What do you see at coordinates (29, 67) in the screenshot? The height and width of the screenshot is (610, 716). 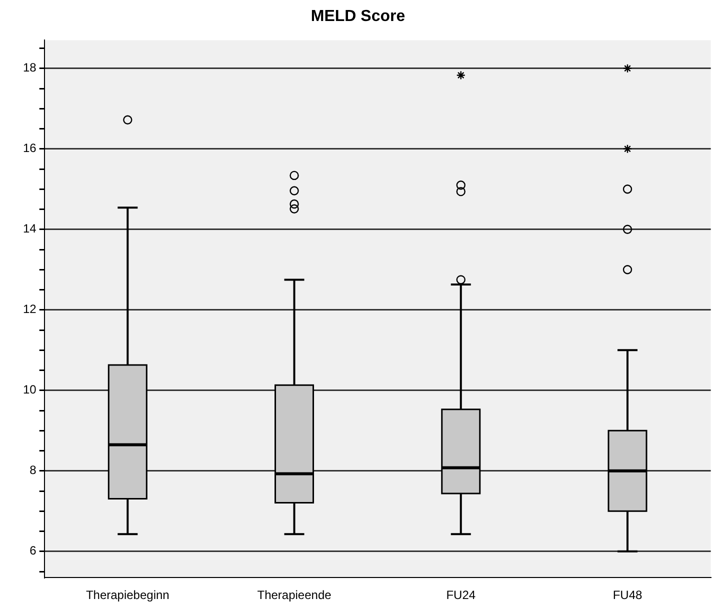 I see `y-tick-label: 18` at bounding box center [29, 67].